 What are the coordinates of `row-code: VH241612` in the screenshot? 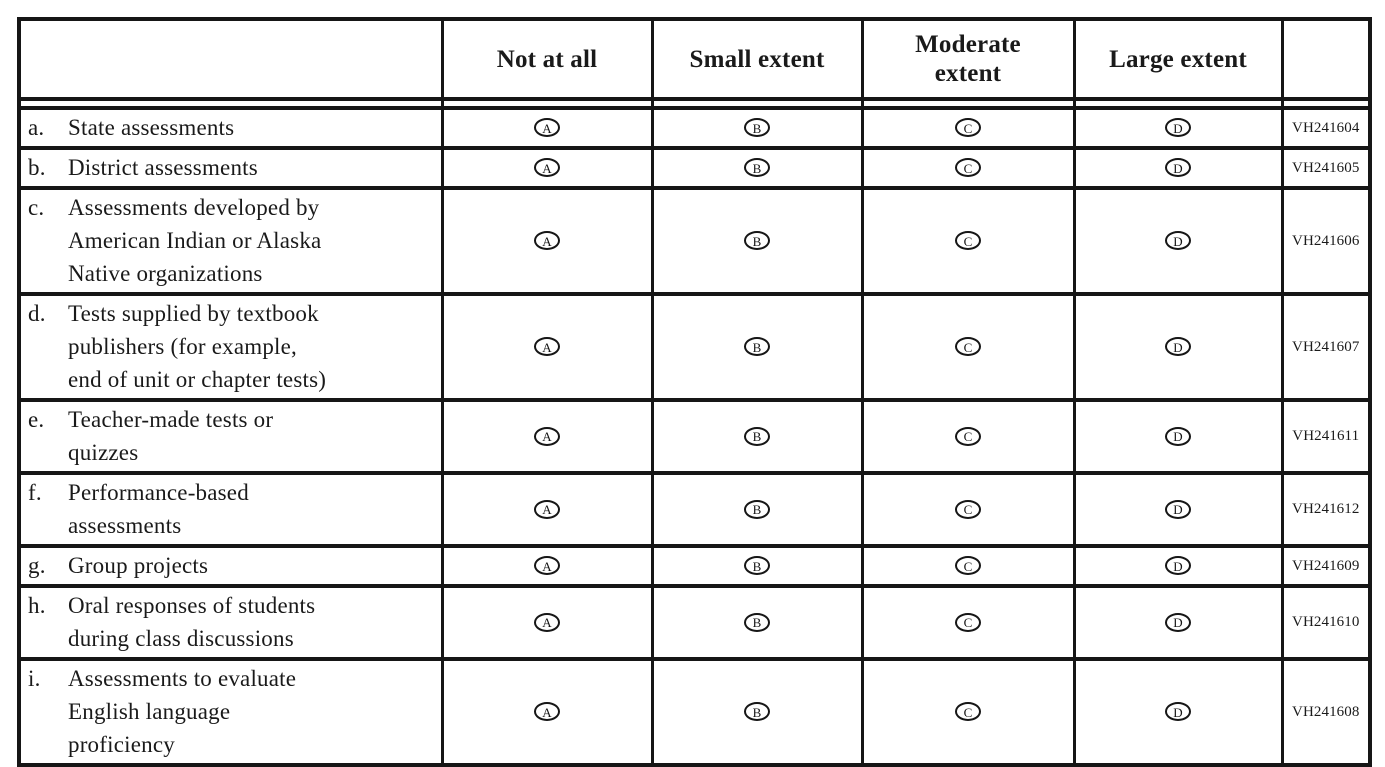 It's located at (1326, 509).